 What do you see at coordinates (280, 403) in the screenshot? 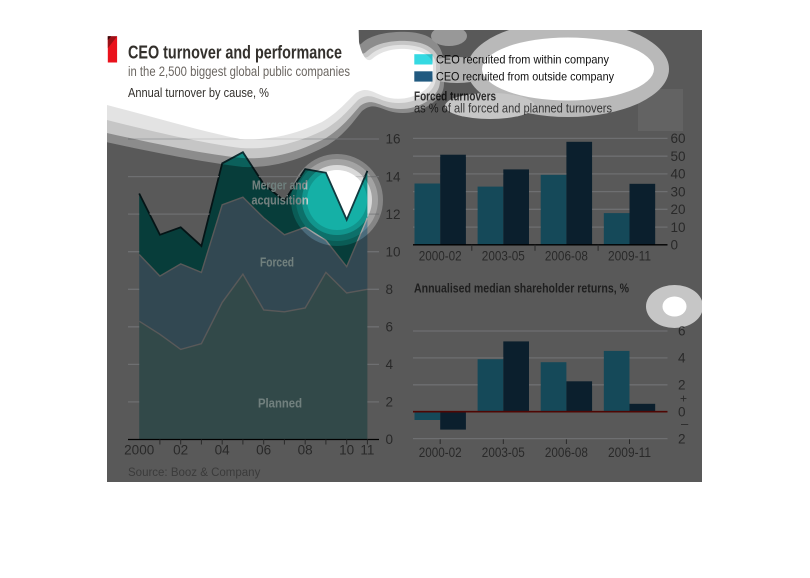
I see `svg-text: Planned` at bounding box center [280, 403].